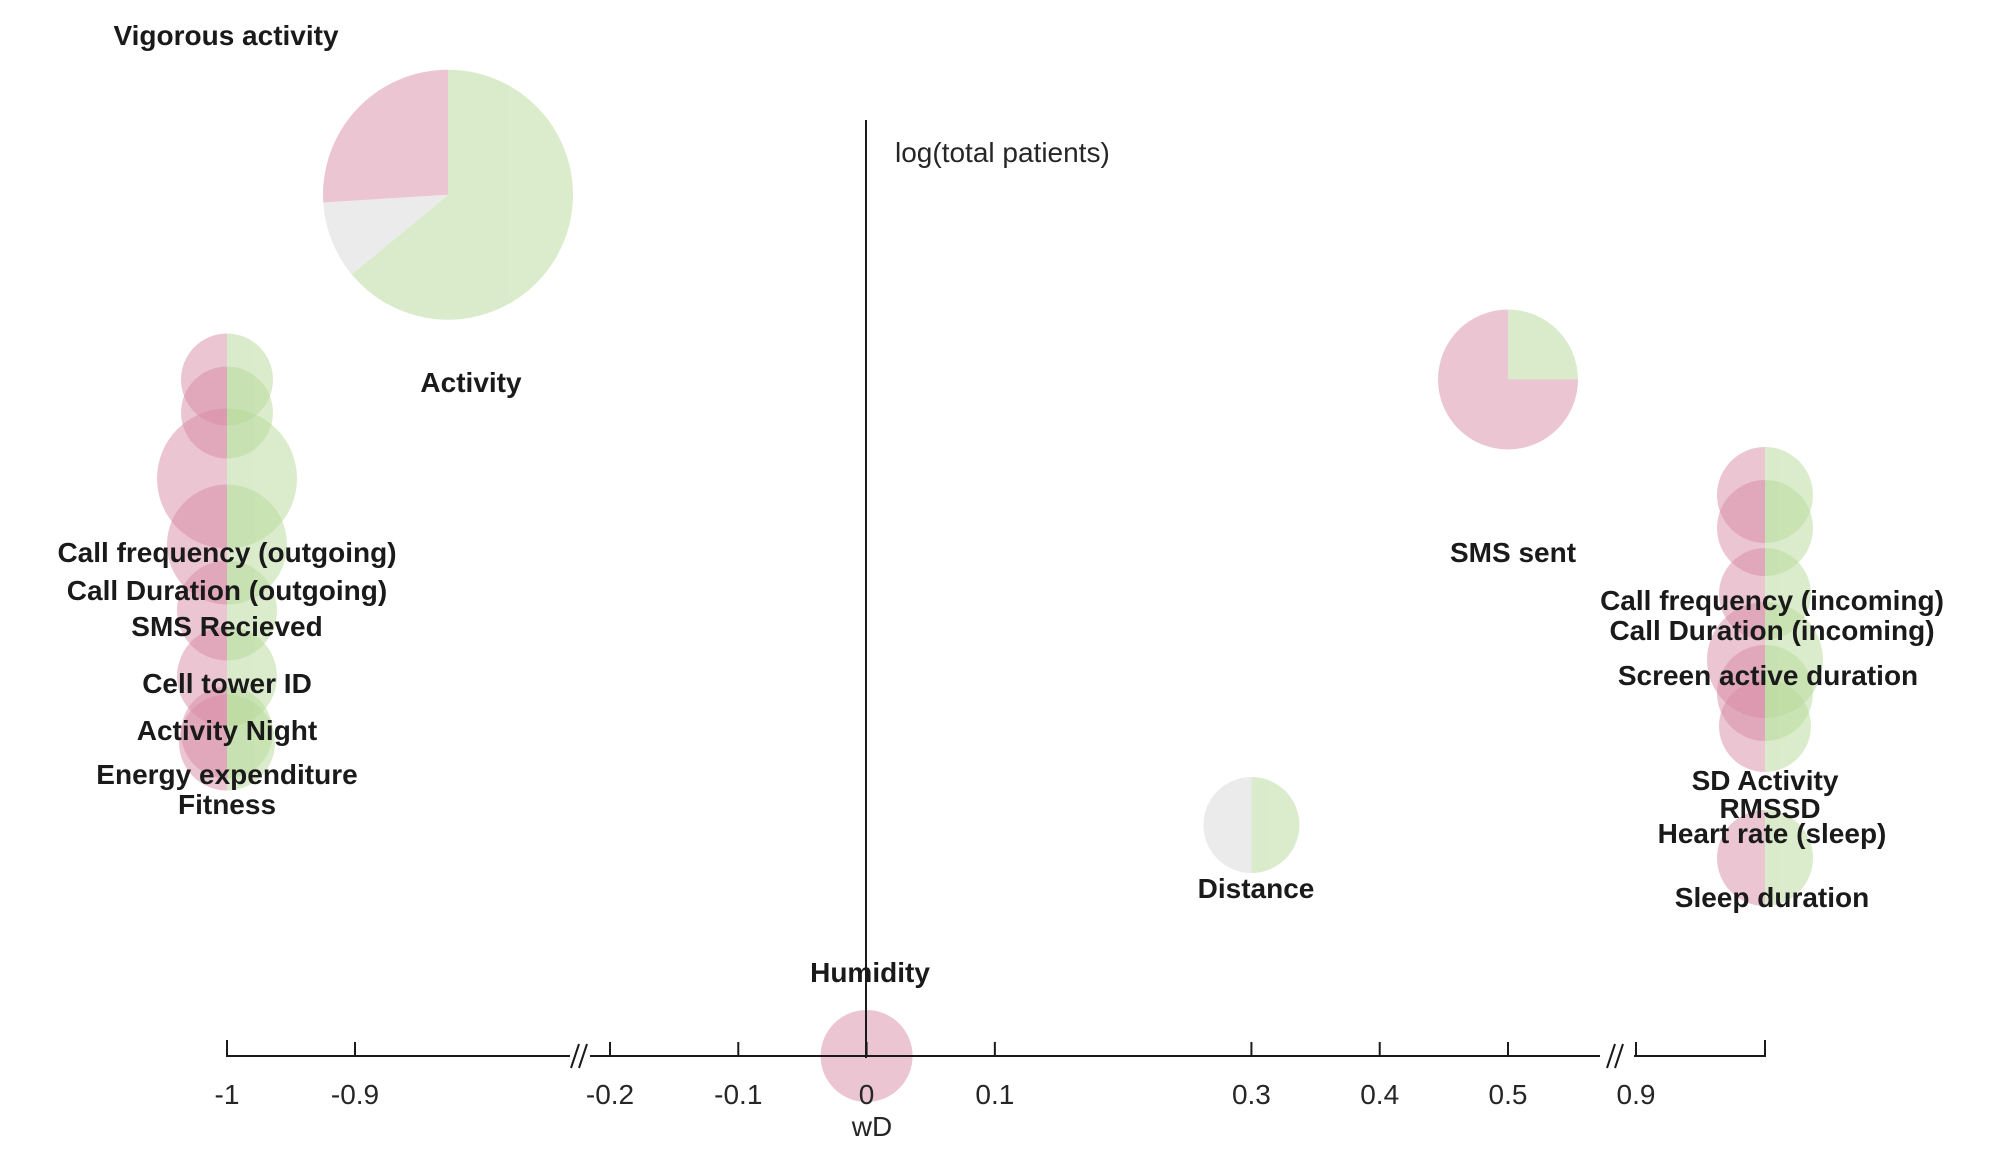 The height and width of the screenshot is (1149, 2000). What do you see at coordinates (1275, 825) in the screenshot?
I see `slice-green-distance` at bounding box center [1275, 825].